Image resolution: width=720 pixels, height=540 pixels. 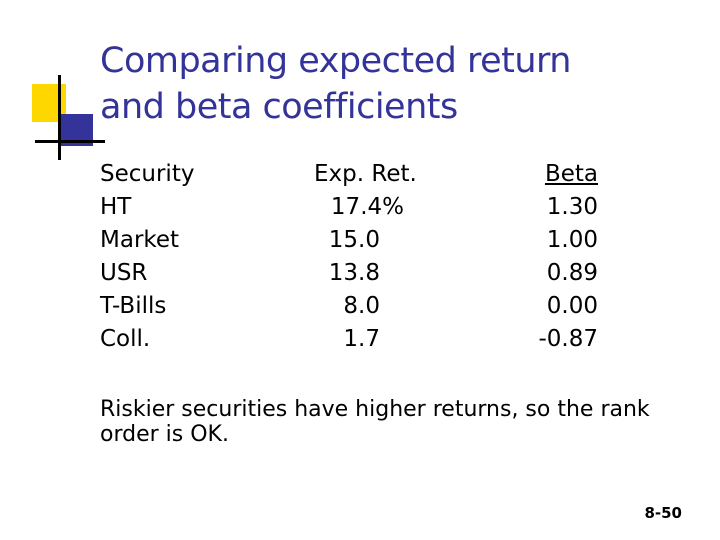 What do you see at coordinates (369, 257) in the screenshot?
I see `expected-return-column: Exp. Ret. 17.4% 15.0 13.8 8.0 1.7` at bounding box center [369, 257].